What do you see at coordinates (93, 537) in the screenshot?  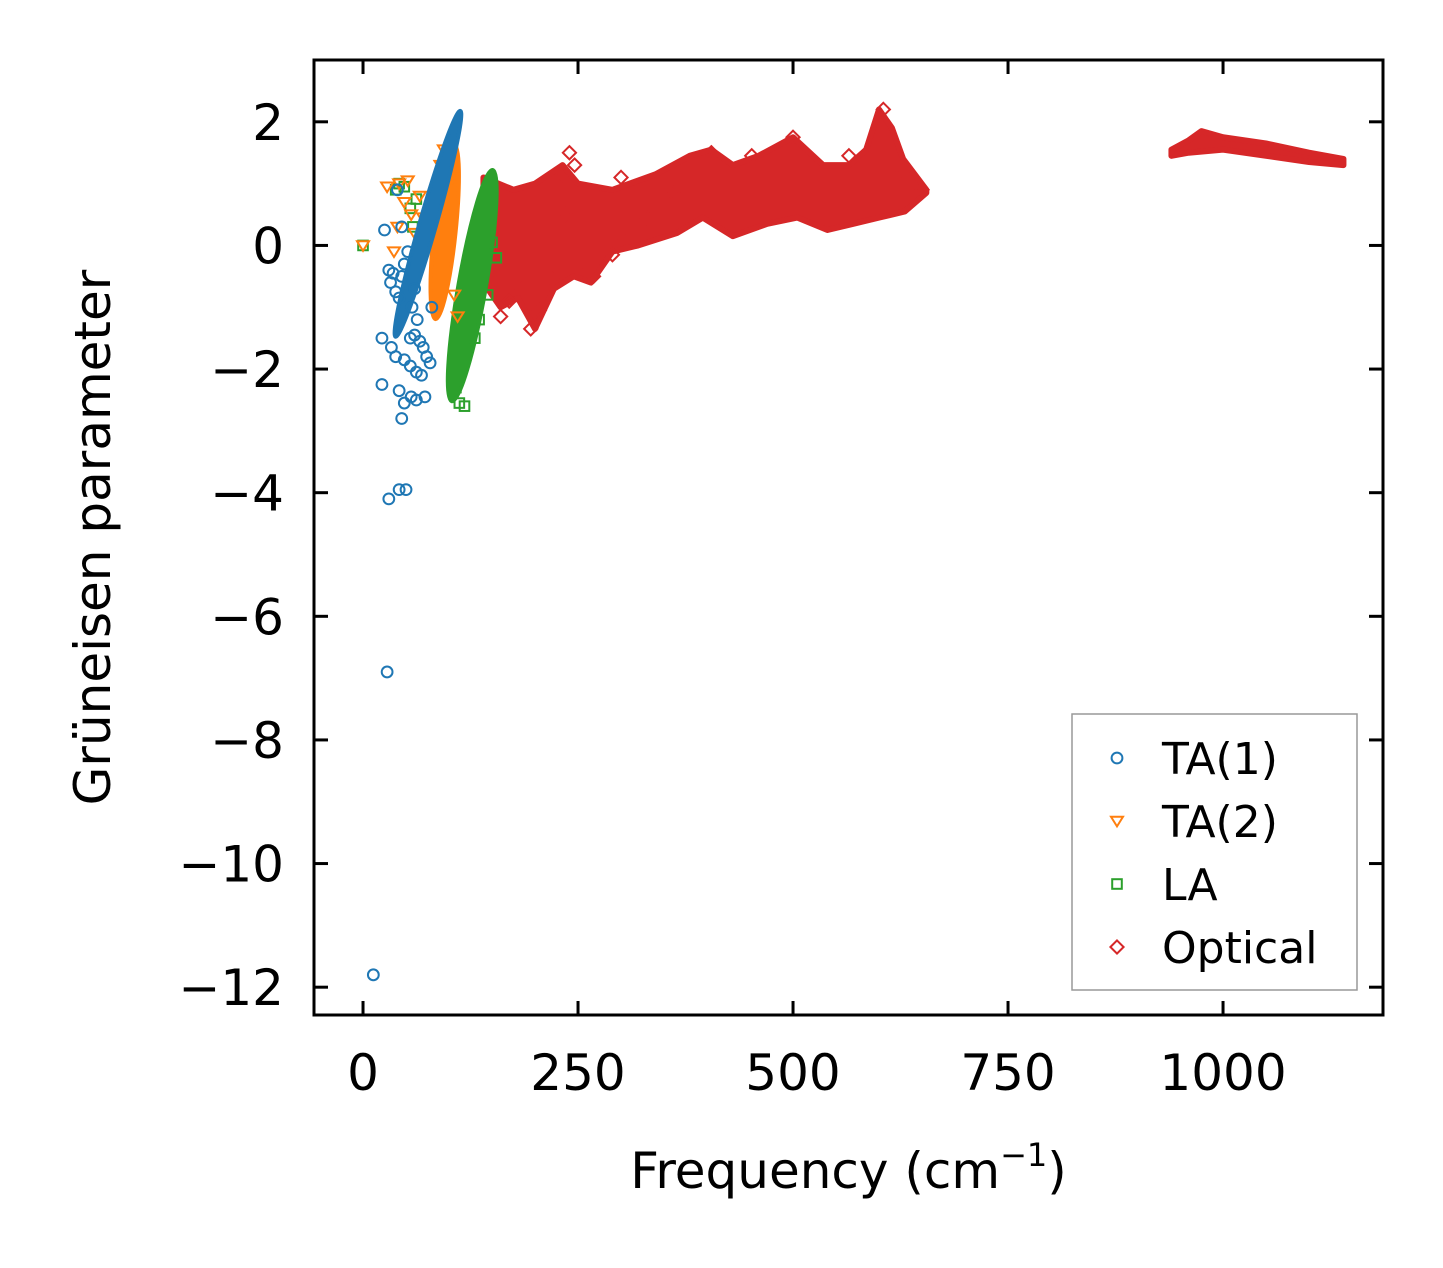 I see `y-axis-title: Grüneisen parameter` at bounding box center [93, 537].